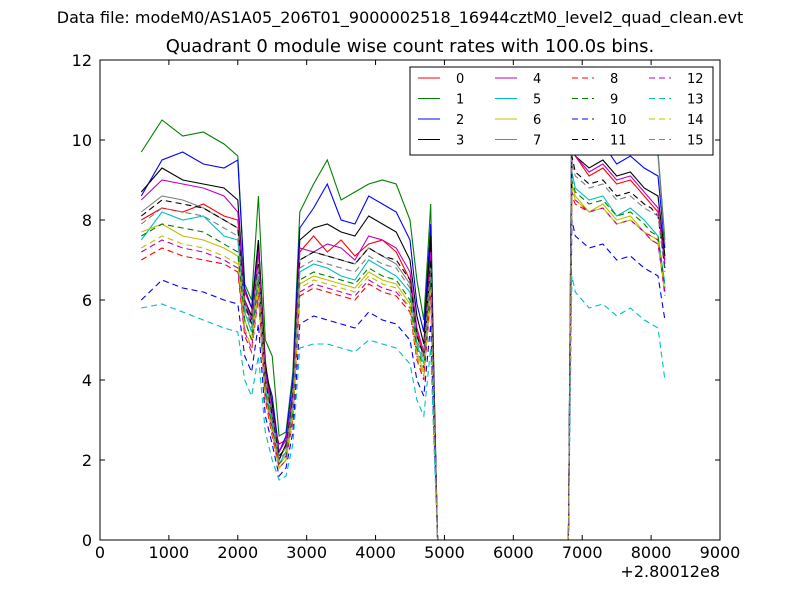 This screenshot has height=600, width=800. What do you see at coordinates (720, 552) in the screenshot?
I see `x-tick-label: 9000` at bounding box center [720, 552].